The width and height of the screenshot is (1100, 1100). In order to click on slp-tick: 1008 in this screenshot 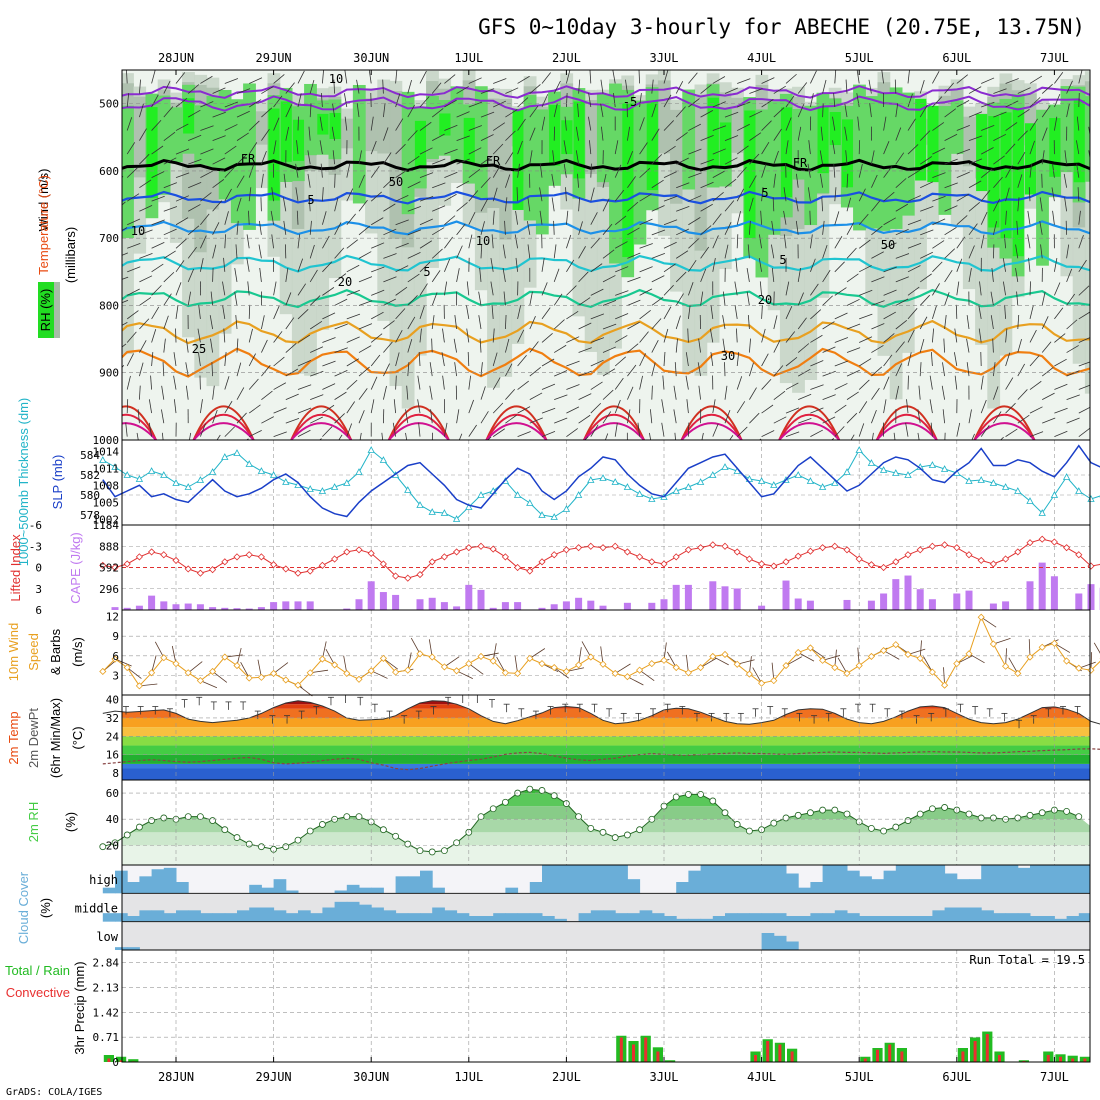, I will do `click(106, 485)`.